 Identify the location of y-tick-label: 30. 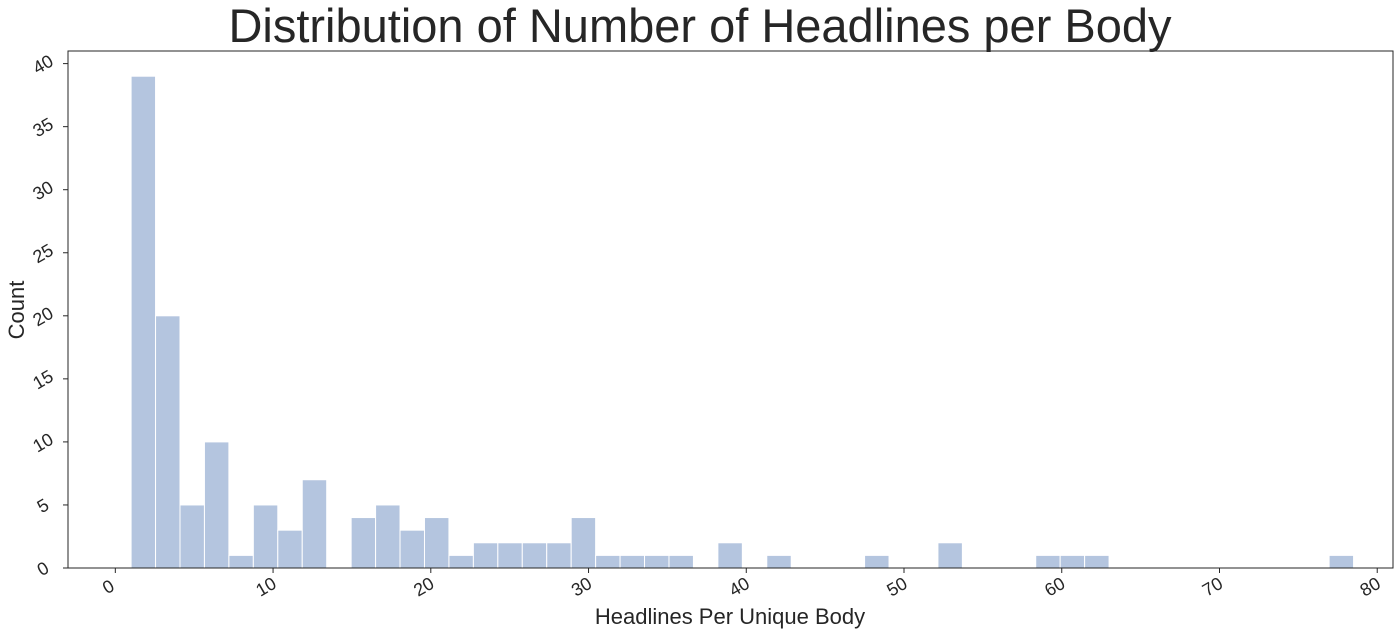
(42, 190).